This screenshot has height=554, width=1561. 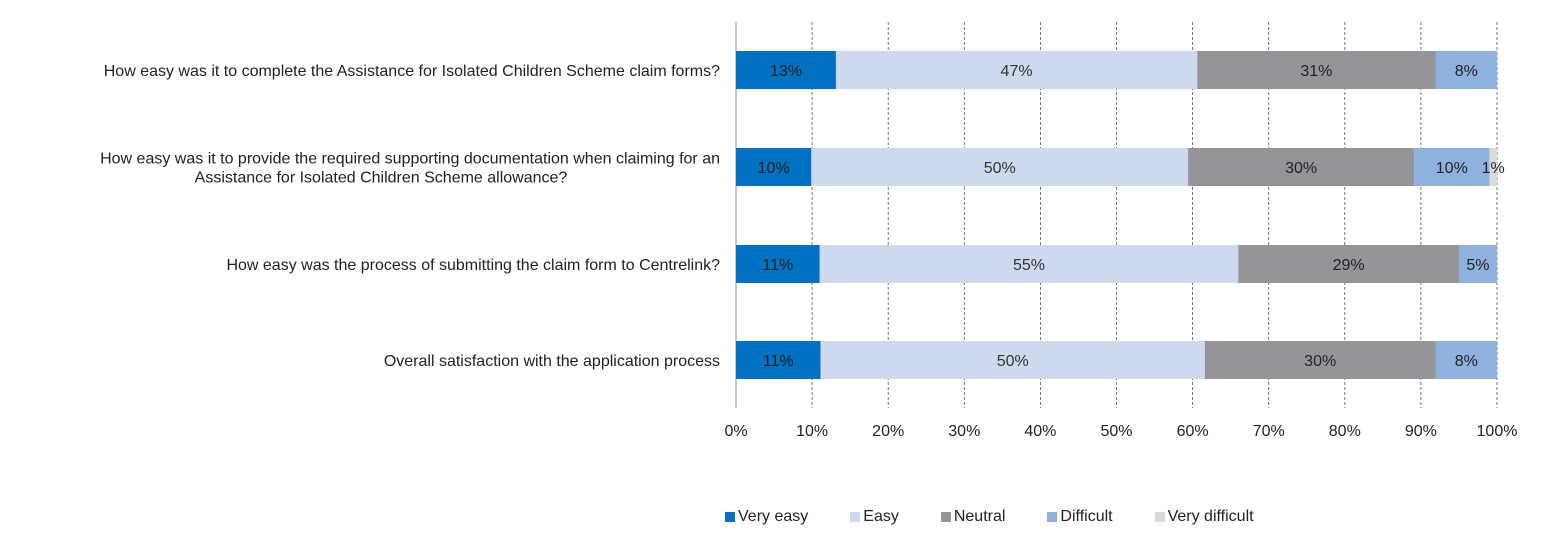 I want to click on legend-item: Very easy, so click(x=766, y=517).